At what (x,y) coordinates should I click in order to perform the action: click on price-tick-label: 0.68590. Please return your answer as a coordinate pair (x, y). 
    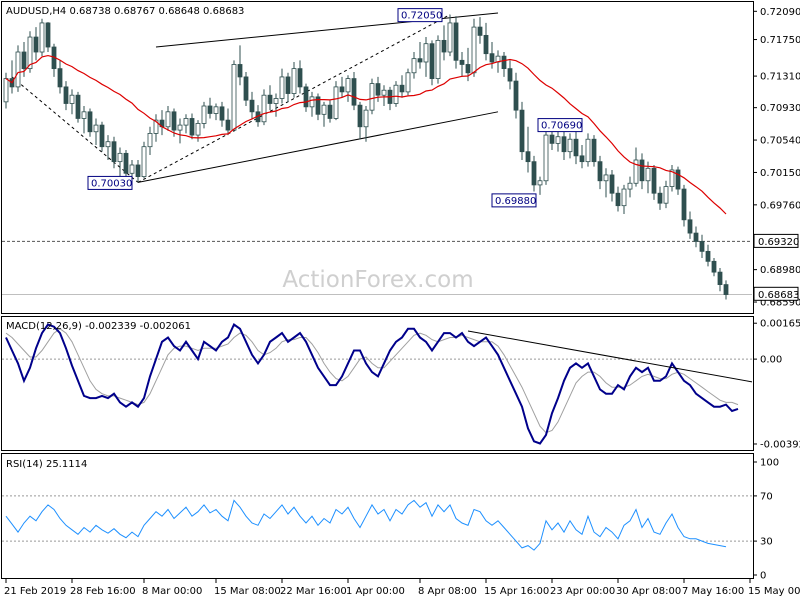
    Looking at the image, I should click on (780, 303).